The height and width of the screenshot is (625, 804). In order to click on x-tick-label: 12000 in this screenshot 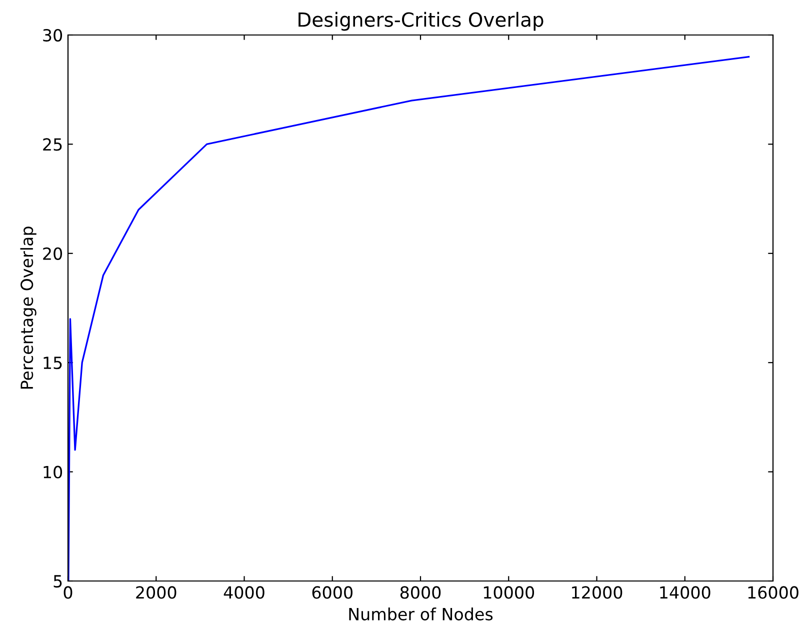, I will do `click(597, 592)`.